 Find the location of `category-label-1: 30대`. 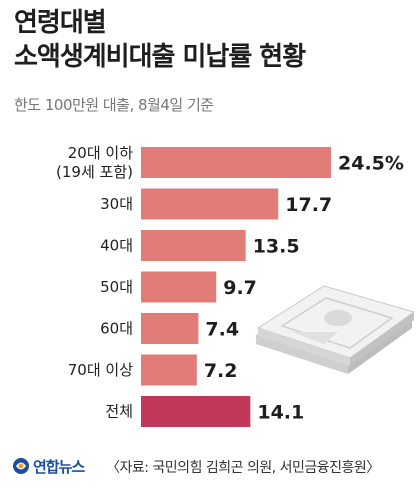

category-label-1: 30대 is located at coordinates (116, 204).